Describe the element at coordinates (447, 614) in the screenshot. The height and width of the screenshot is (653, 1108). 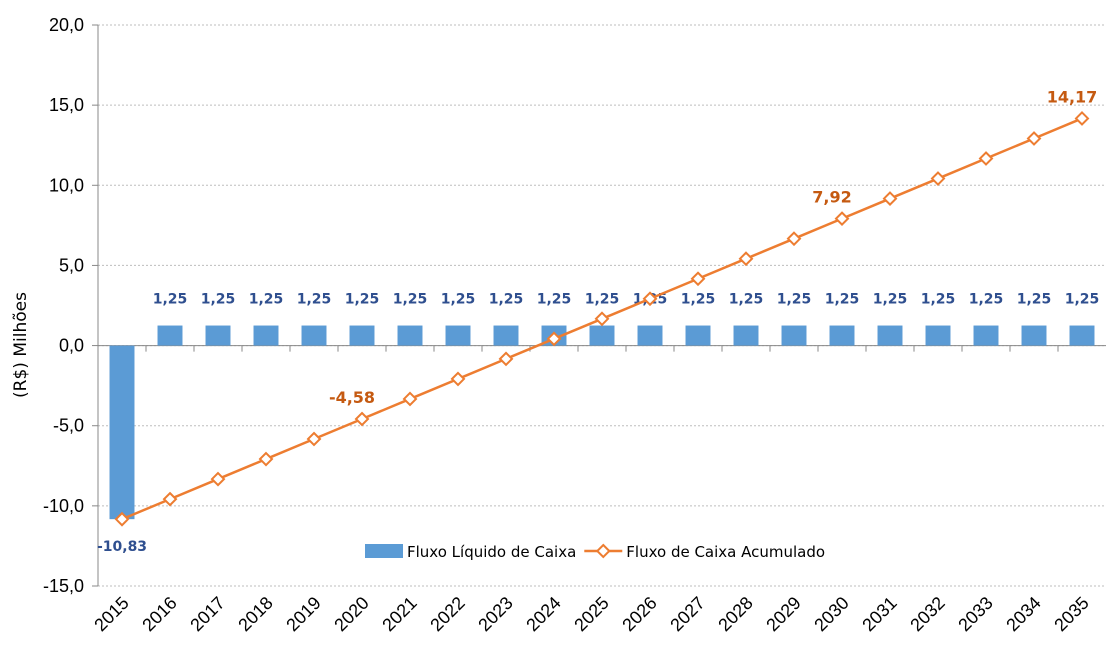
I see `x-tick-label: 2022` at that location.